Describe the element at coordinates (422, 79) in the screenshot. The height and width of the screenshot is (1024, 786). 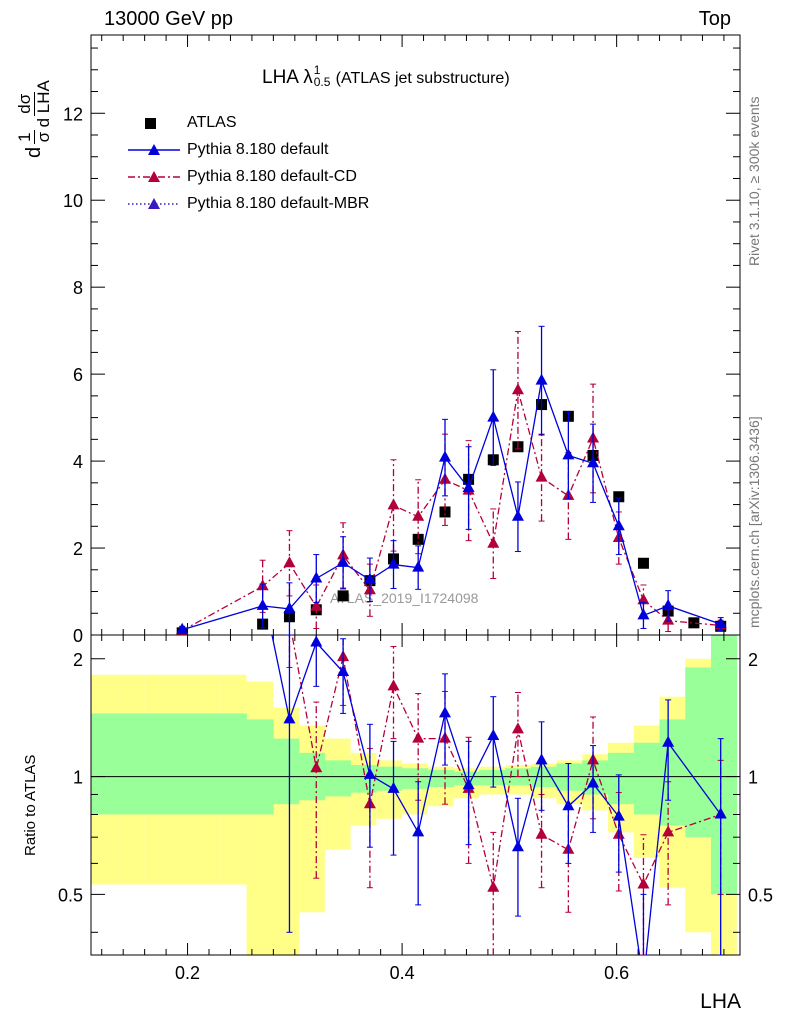
I see `chart-title-suffix: (ATLAS jet substructure)` at that location.